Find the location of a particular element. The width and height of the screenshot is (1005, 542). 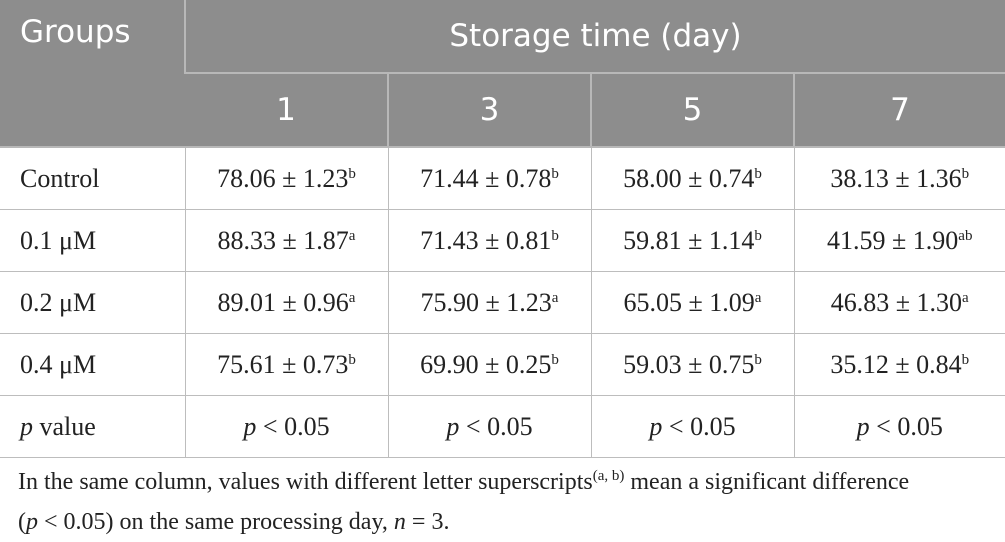

value-text: 59.03 ± 0.75 is located at coordinates (689, 364).